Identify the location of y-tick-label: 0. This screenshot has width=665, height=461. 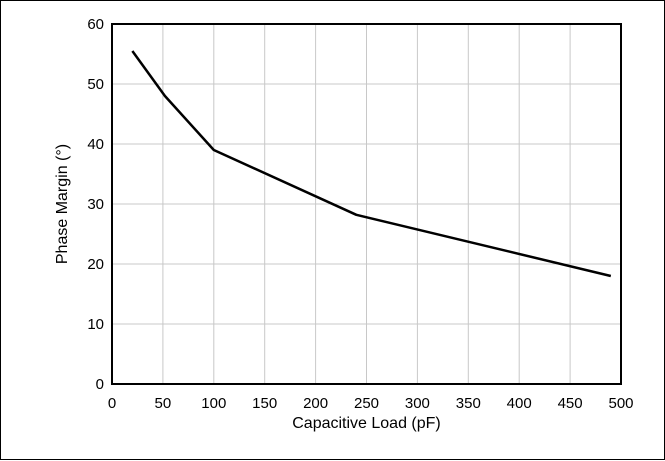
(100, 384).